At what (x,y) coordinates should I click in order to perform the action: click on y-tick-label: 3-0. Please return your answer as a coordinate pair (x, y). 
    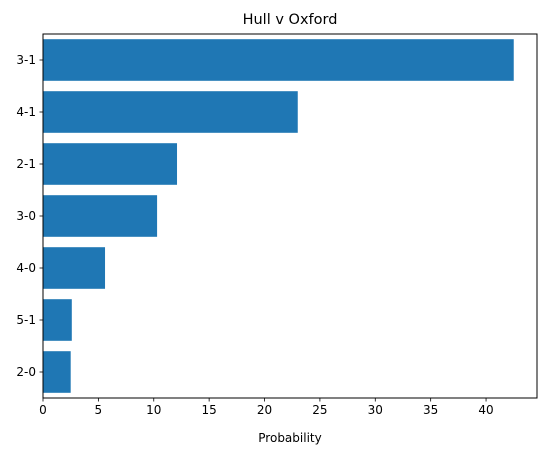
    Looking at the image, I should click on (26, 216).